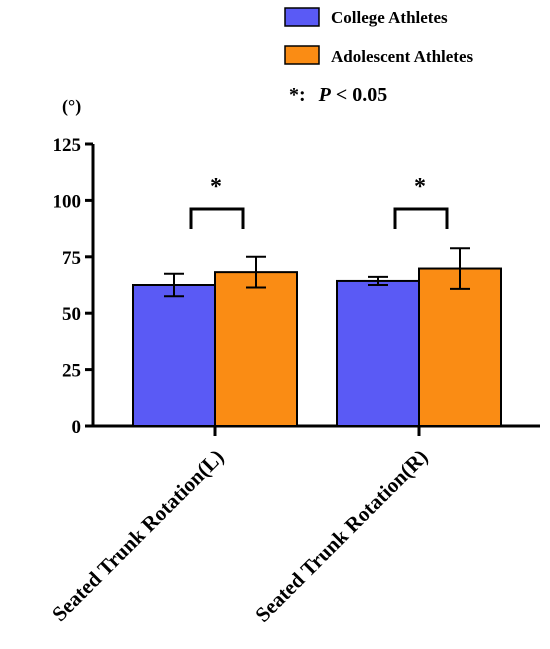 The width and height of the screenshot is (550, 649). What do you see at coordinates (71, 258) in the screenshot?
I see `y-tick-label-3: 75` at bounding box center [71, 258].